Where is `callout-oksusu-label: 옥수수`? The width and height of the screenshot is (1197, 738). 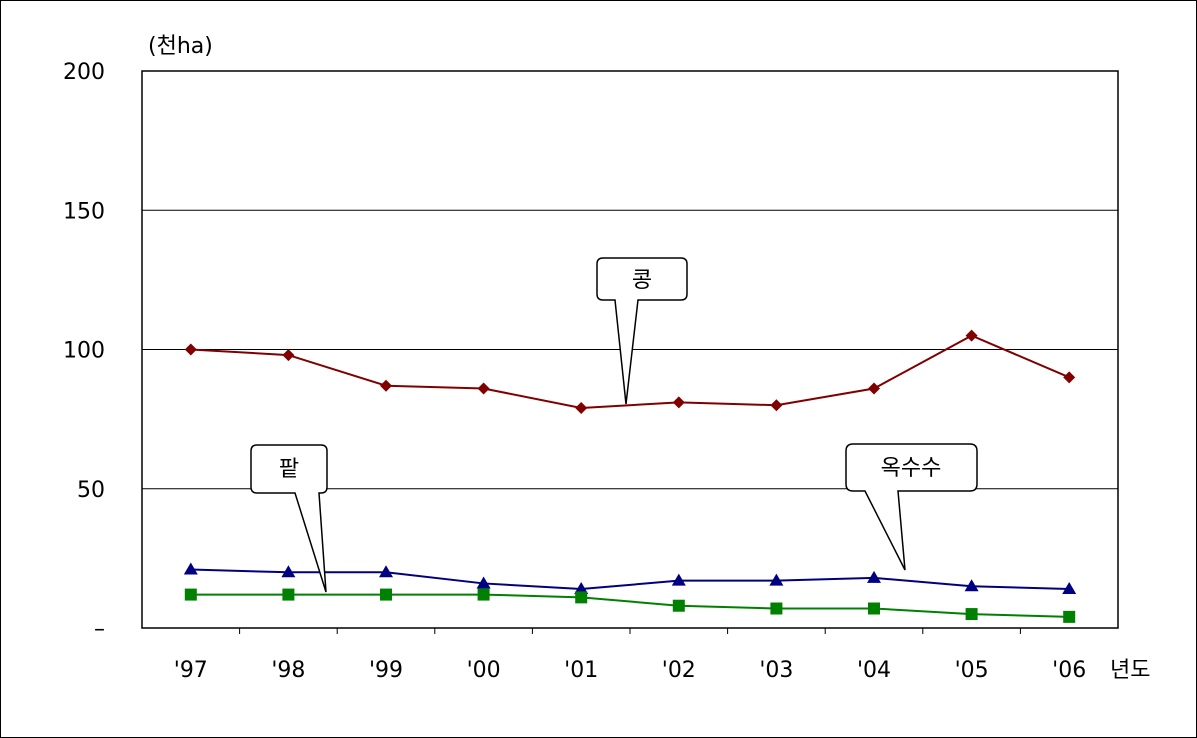
callout-oksusu-label: 옥수수 is located at coordinates (911, 468).